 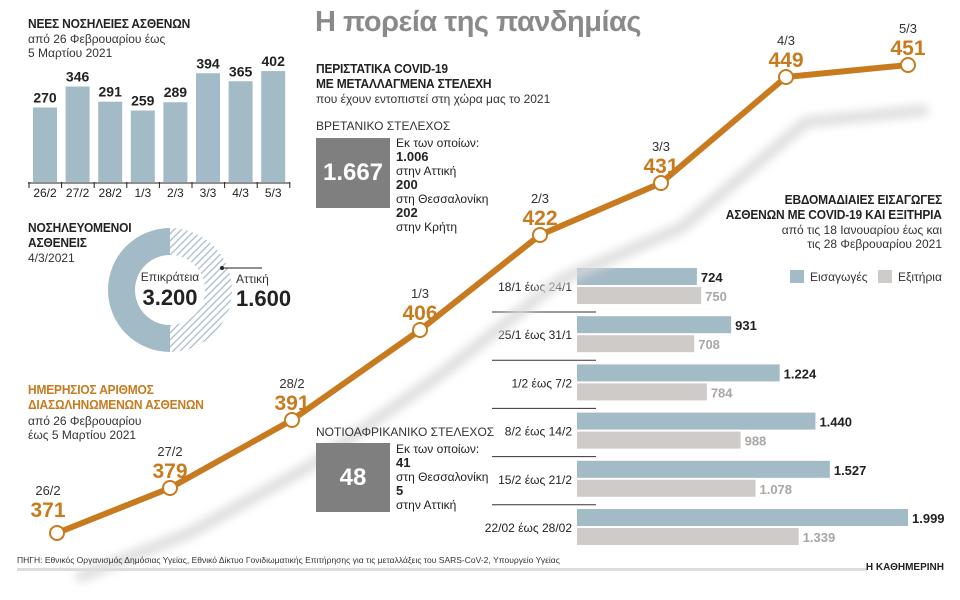 What do you see at coordinates (240, 131) in the screenshot?
I see `bar-4/3` at bounding box center [240, 131].